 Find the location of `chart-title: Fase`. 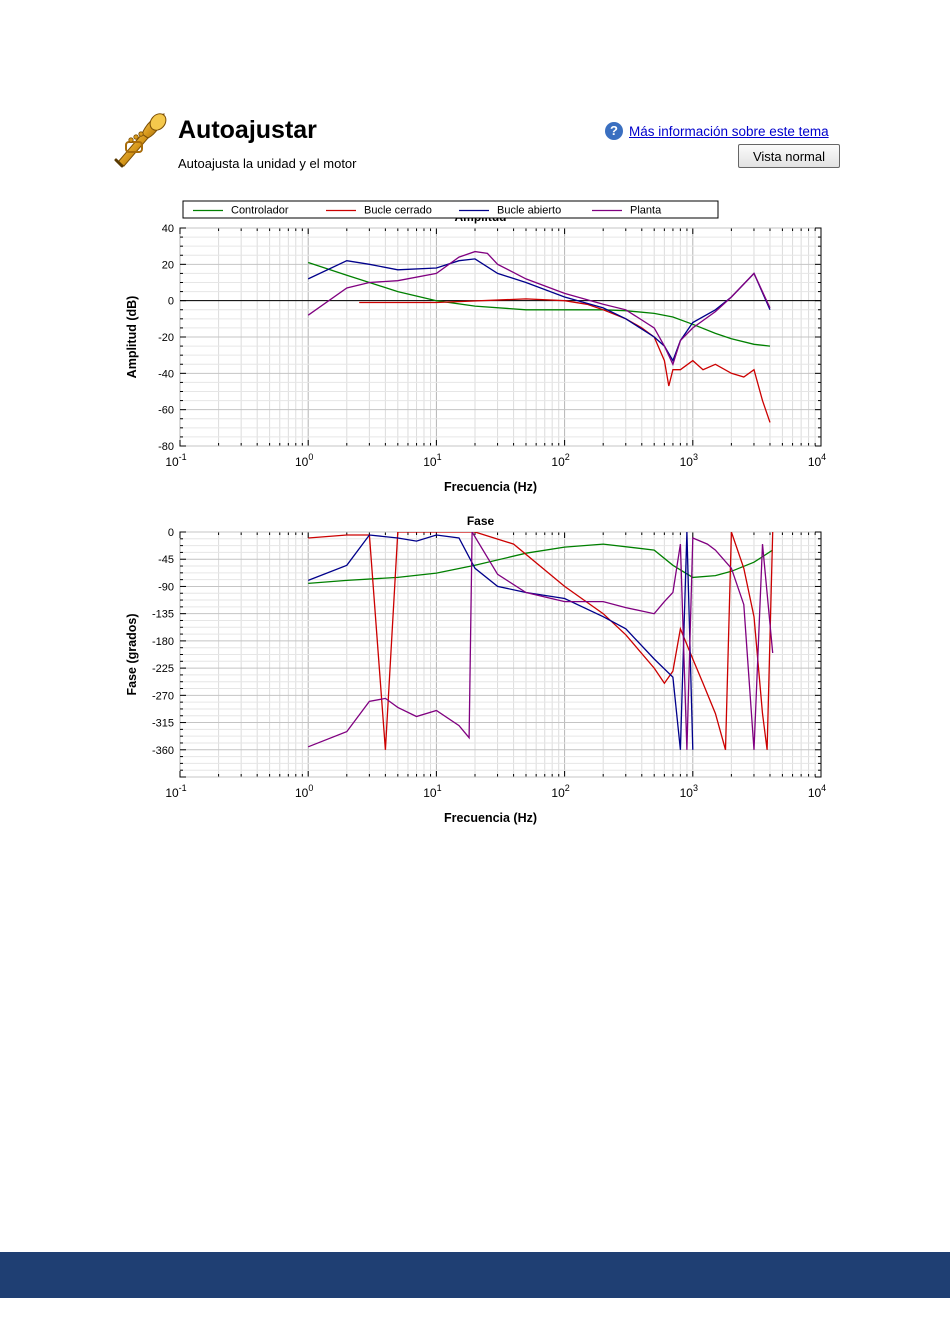

chart-title: Fase is located at coordinates (481, 521).